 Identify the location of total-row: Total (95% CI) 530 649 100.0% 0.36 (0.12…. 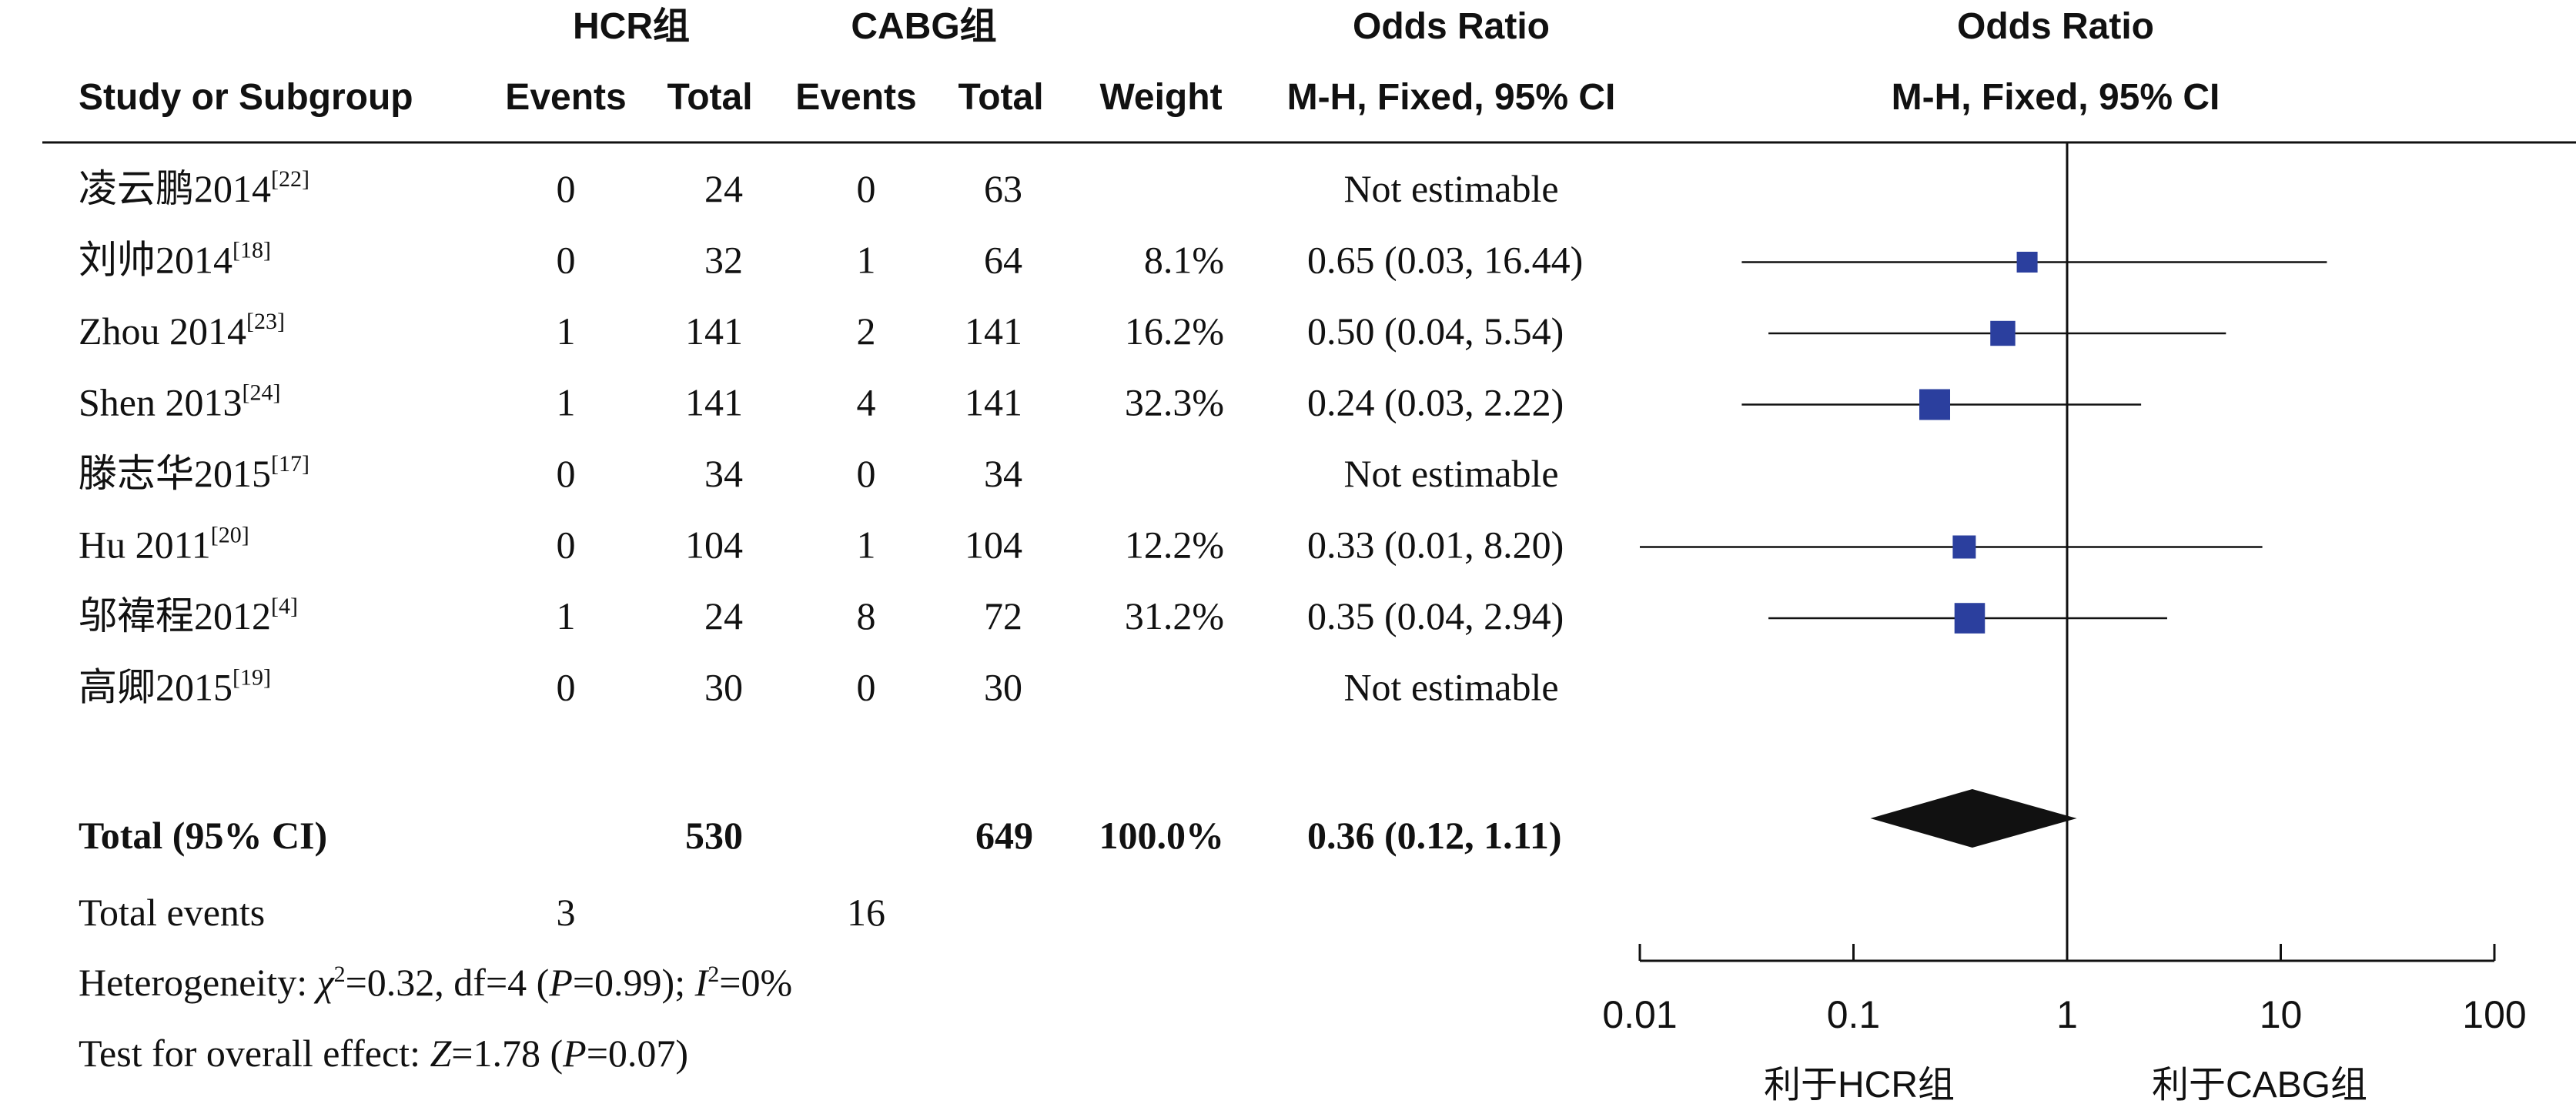
(821, 835).